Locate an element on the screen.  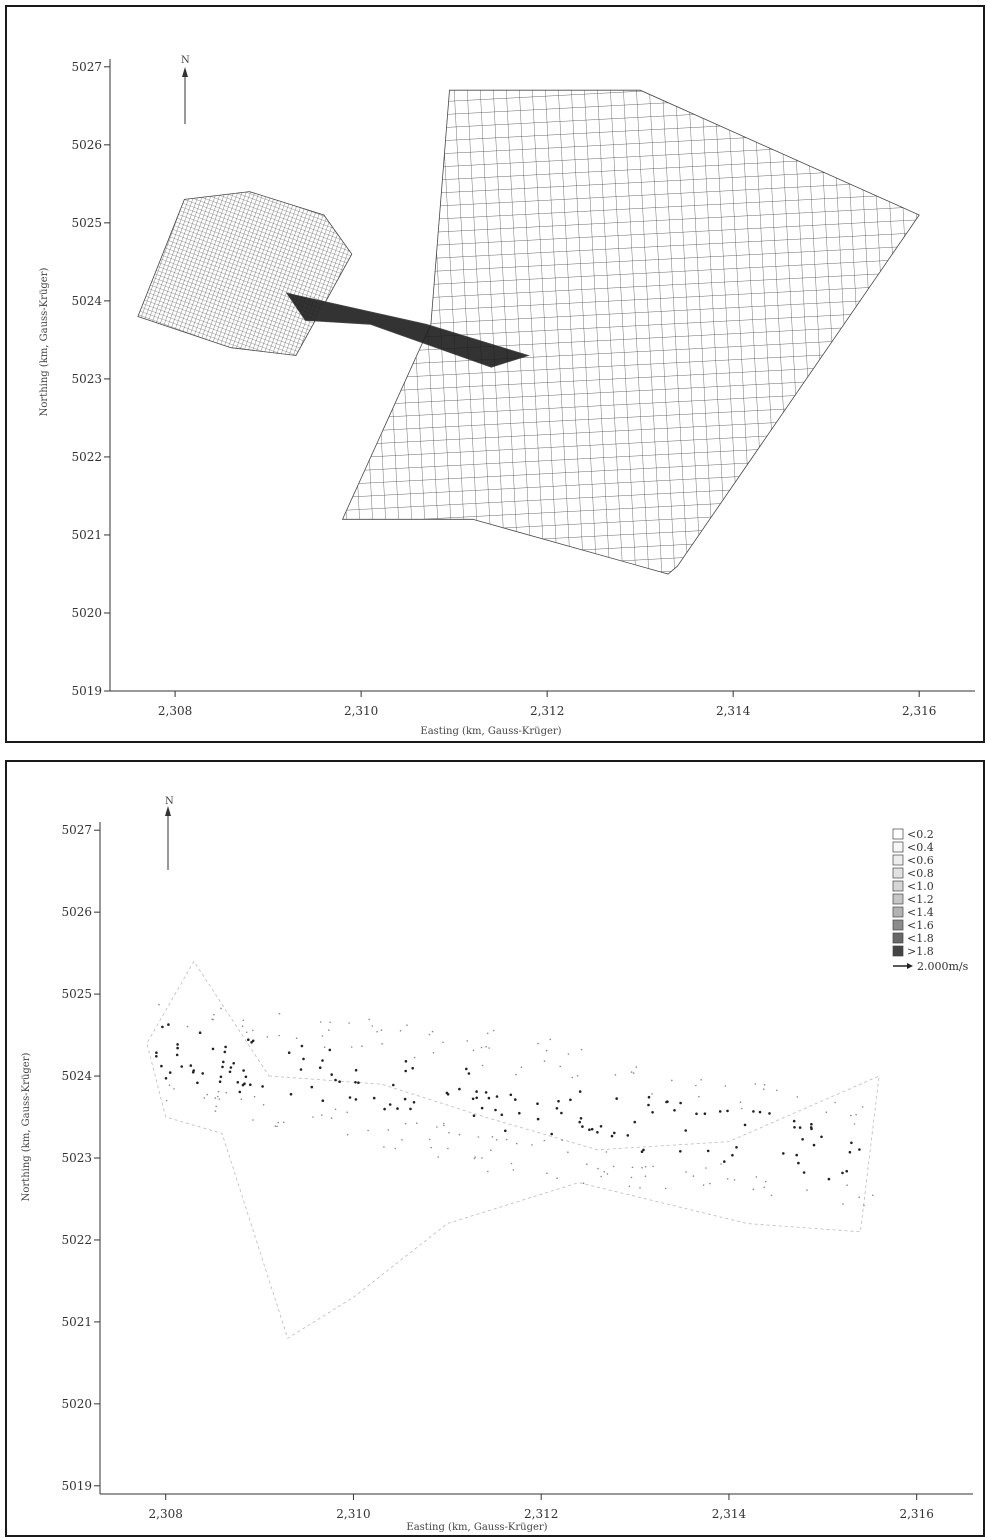
y-tick-label: 5025 is located at coordinates (86, 223).